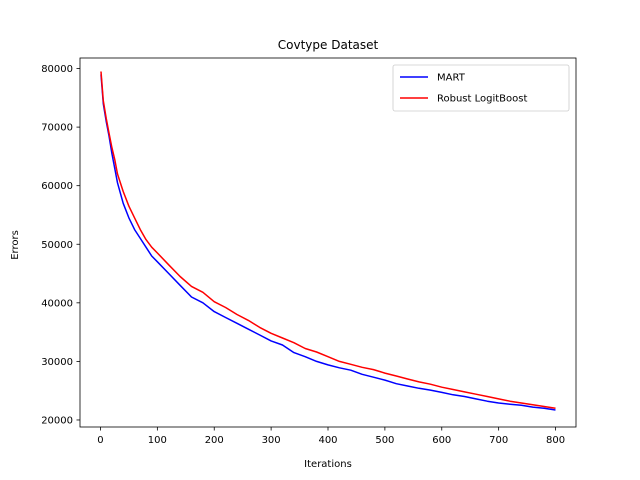 The image size is (640, 480). I want to click on x-tick-label: 500, so click(384, 440).